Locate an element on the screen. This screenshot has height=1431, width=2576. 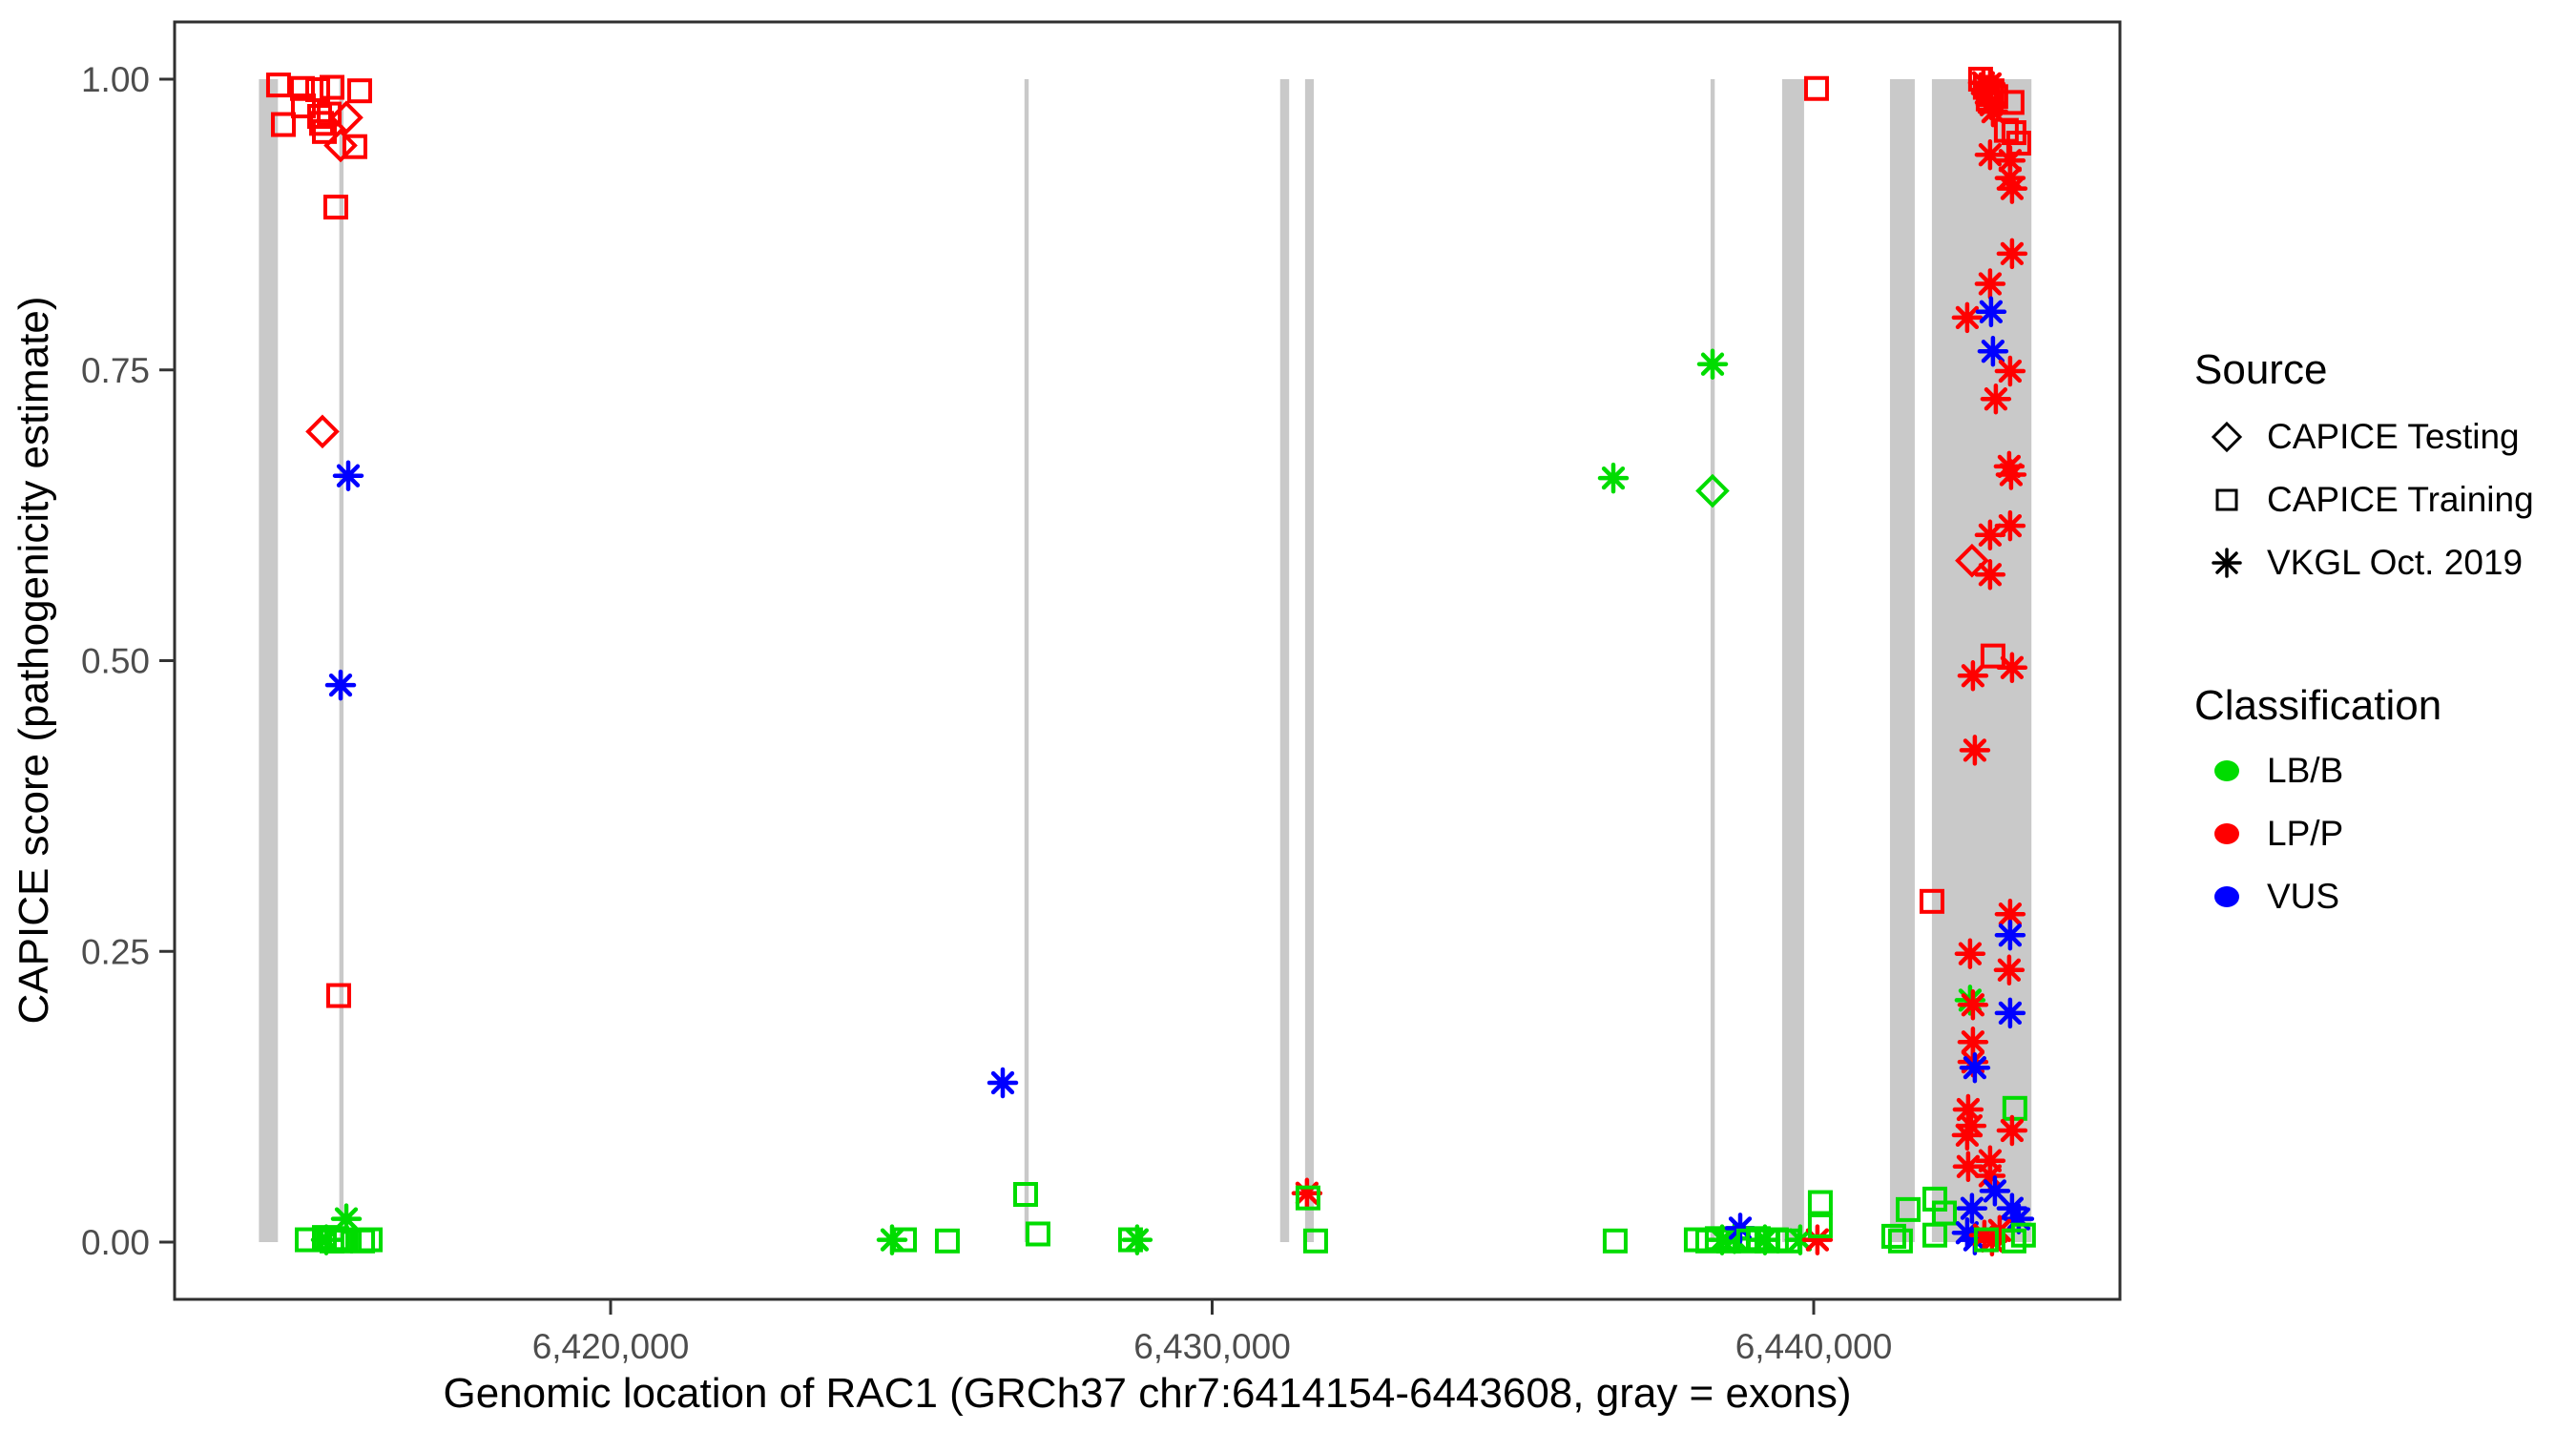
legend-item-lbb: LB/B is located at coordinates (2273, 771).